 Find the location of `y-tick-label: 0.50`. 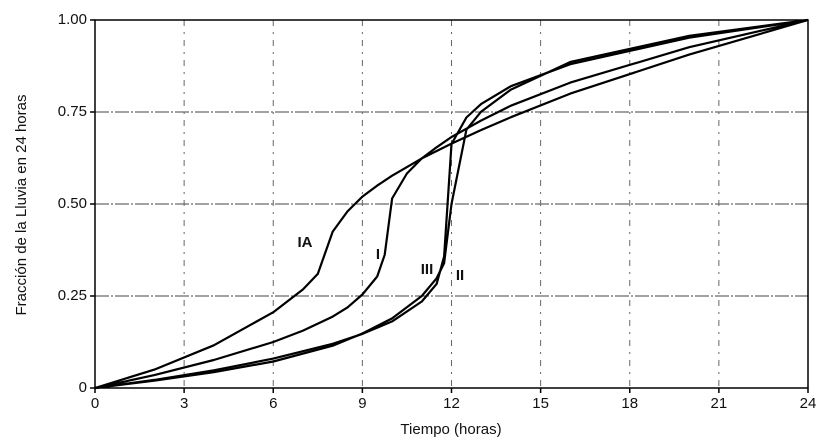

y-tick-label: 0.50 is located at coordinates (72, 203).